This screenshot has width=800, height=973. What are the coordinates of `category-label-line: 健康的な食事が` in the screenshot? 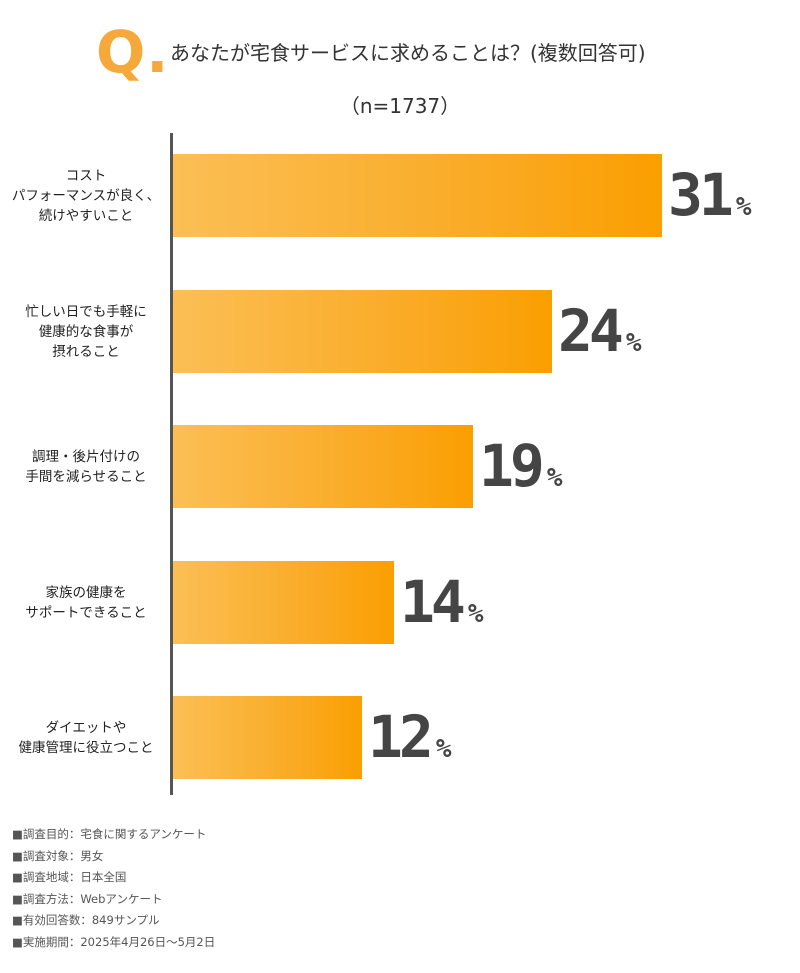 It's located at (86, 331).